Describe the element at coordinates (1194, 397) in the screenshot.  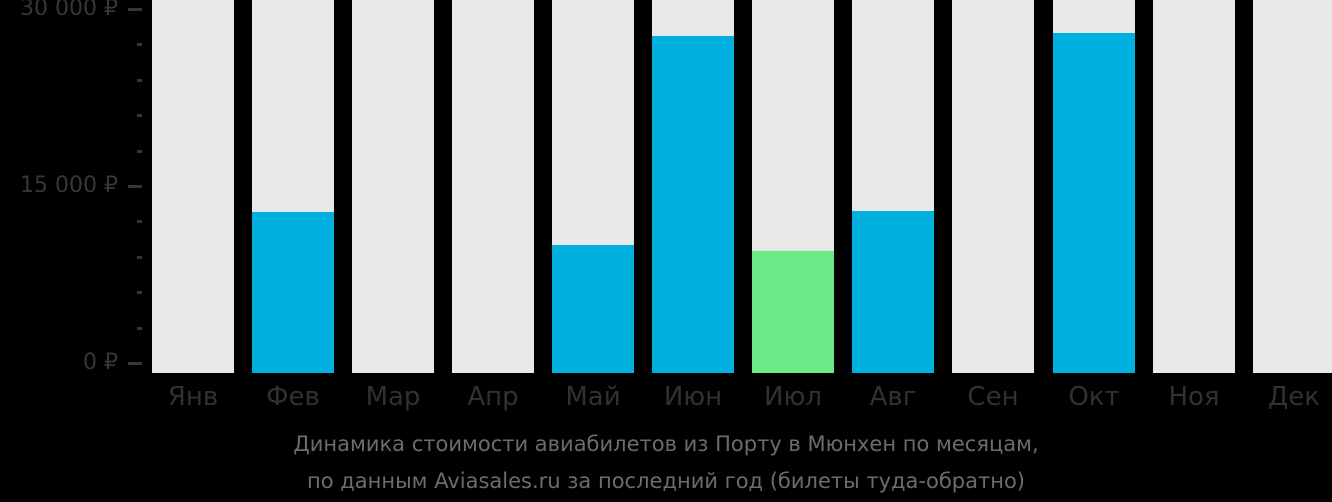
I see `month-label: Ноя` at that location.